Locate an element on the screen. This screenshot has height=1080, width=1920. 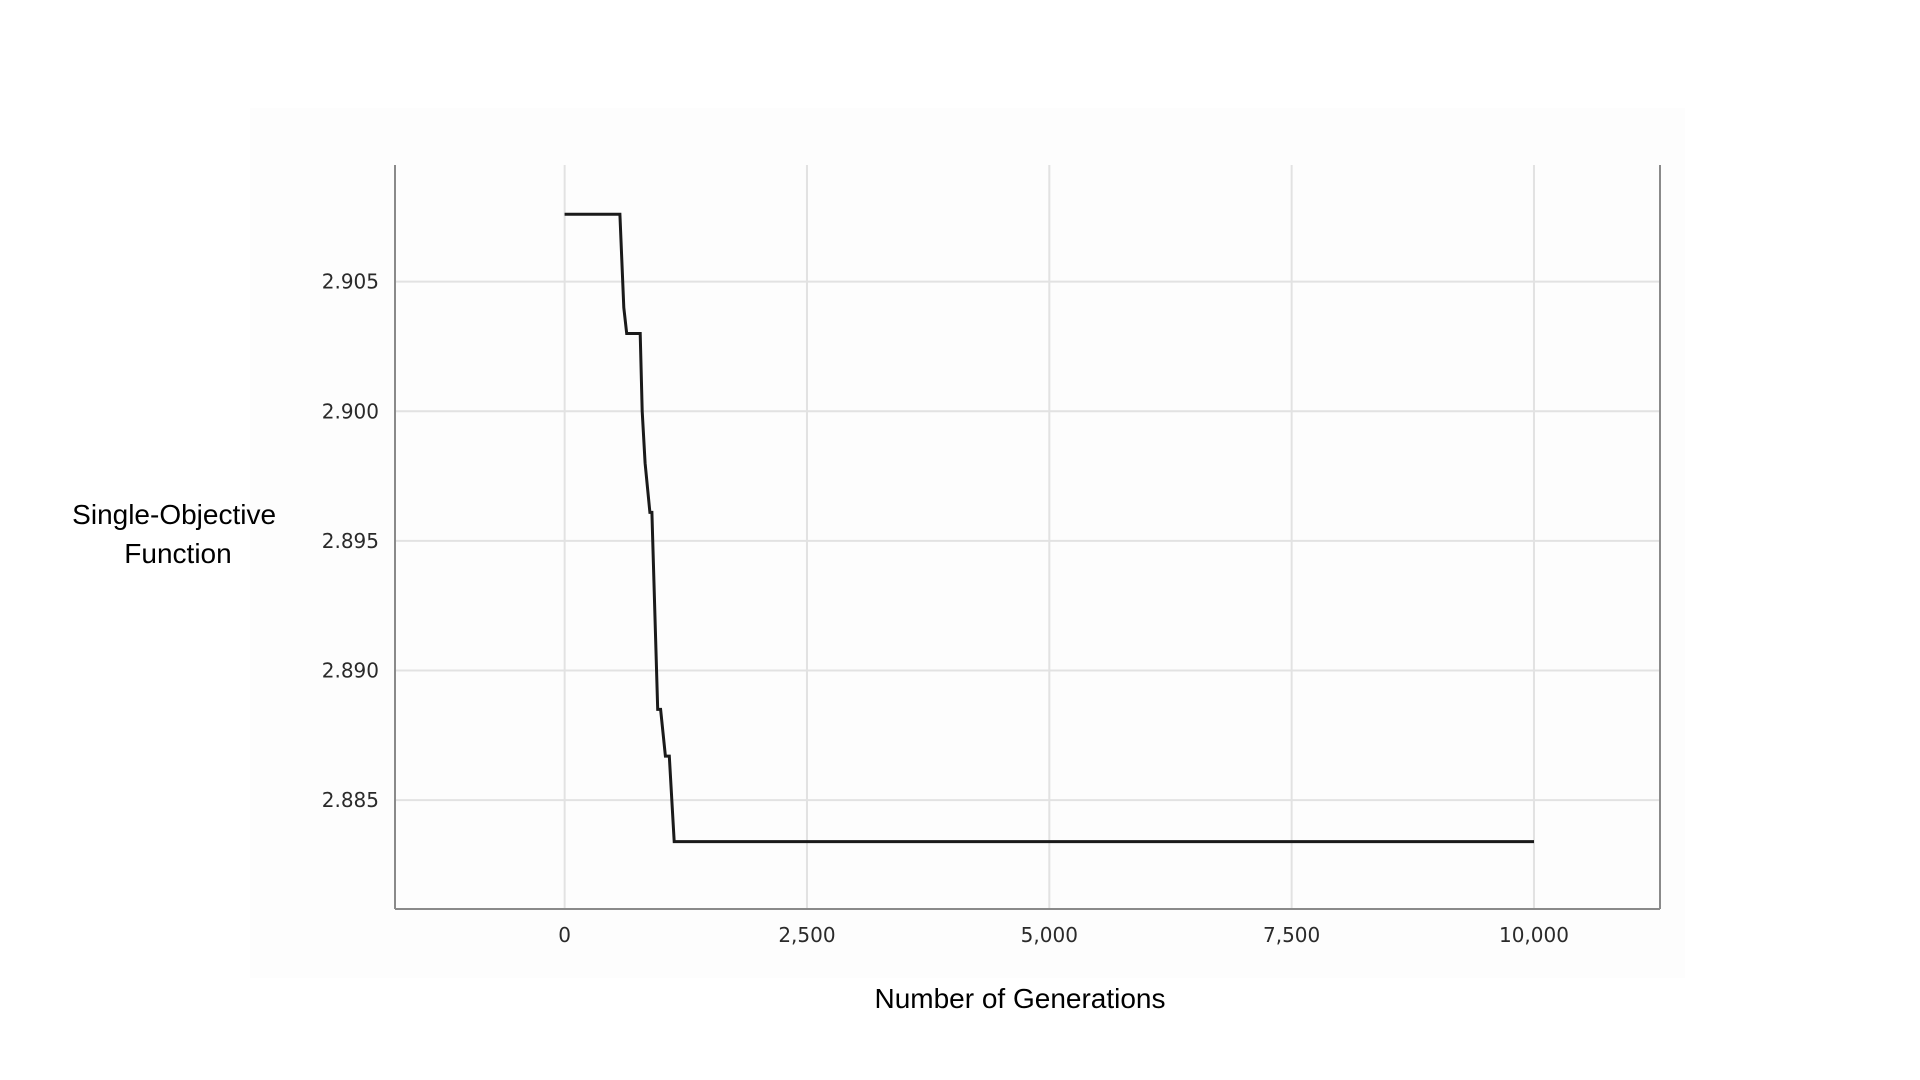
y-tick-label: 2.885 is located at coordinates (350, 800).